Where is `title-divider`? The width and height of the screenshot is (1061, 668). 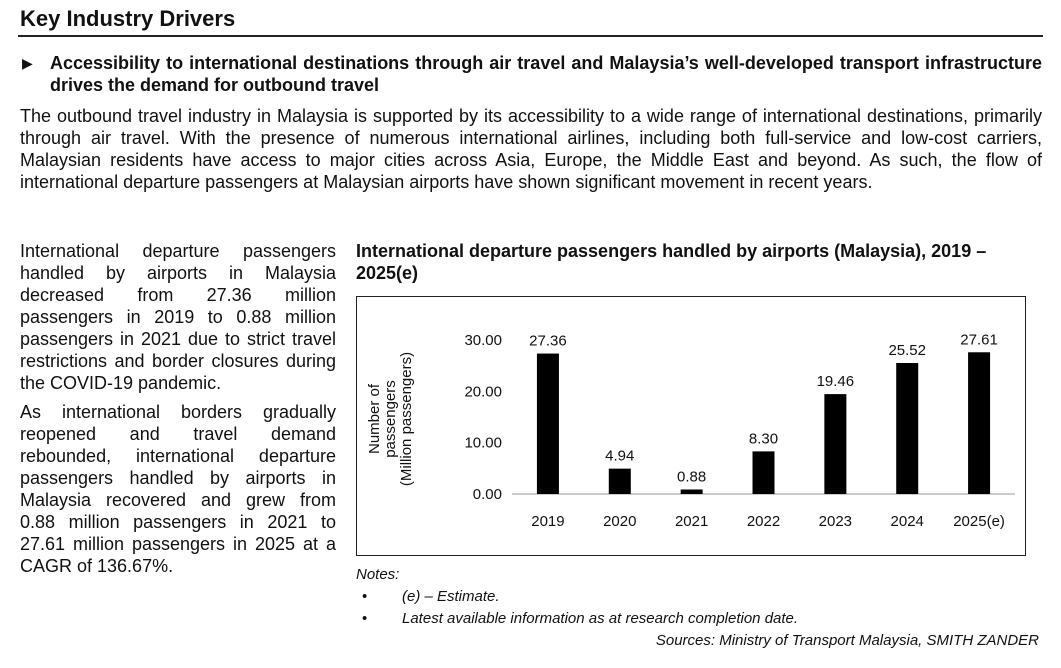 title-divider is located at coordinates (530, 36).